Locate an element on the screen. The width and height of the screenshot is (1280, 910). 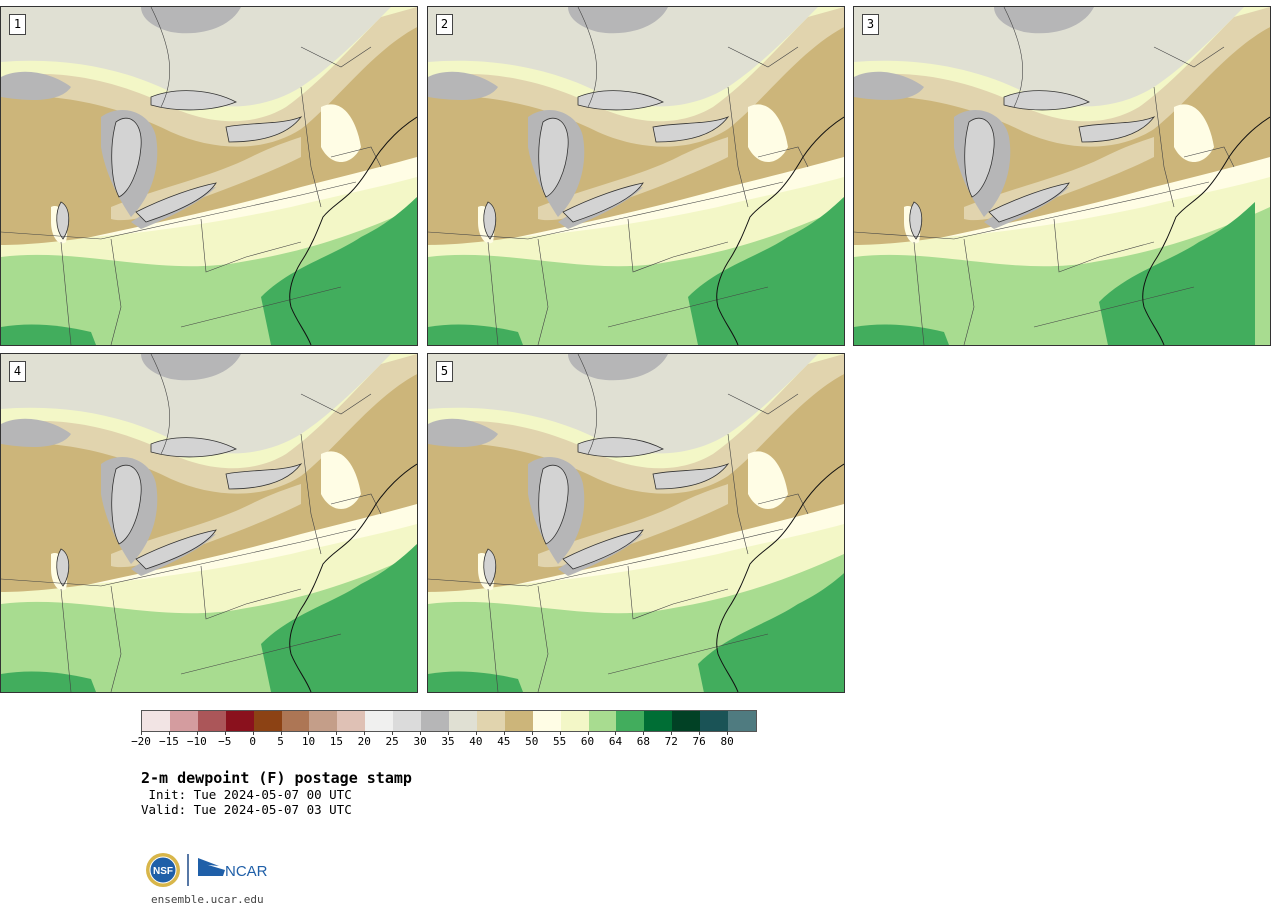
colorbar-tick-label: 64 is located at coordinates (615, 741).